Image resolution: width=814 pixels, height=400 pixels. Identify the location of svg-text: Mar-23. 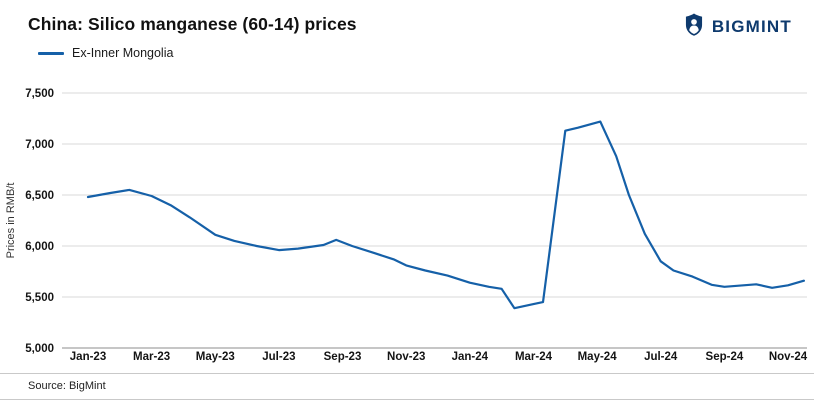
(151, 357).